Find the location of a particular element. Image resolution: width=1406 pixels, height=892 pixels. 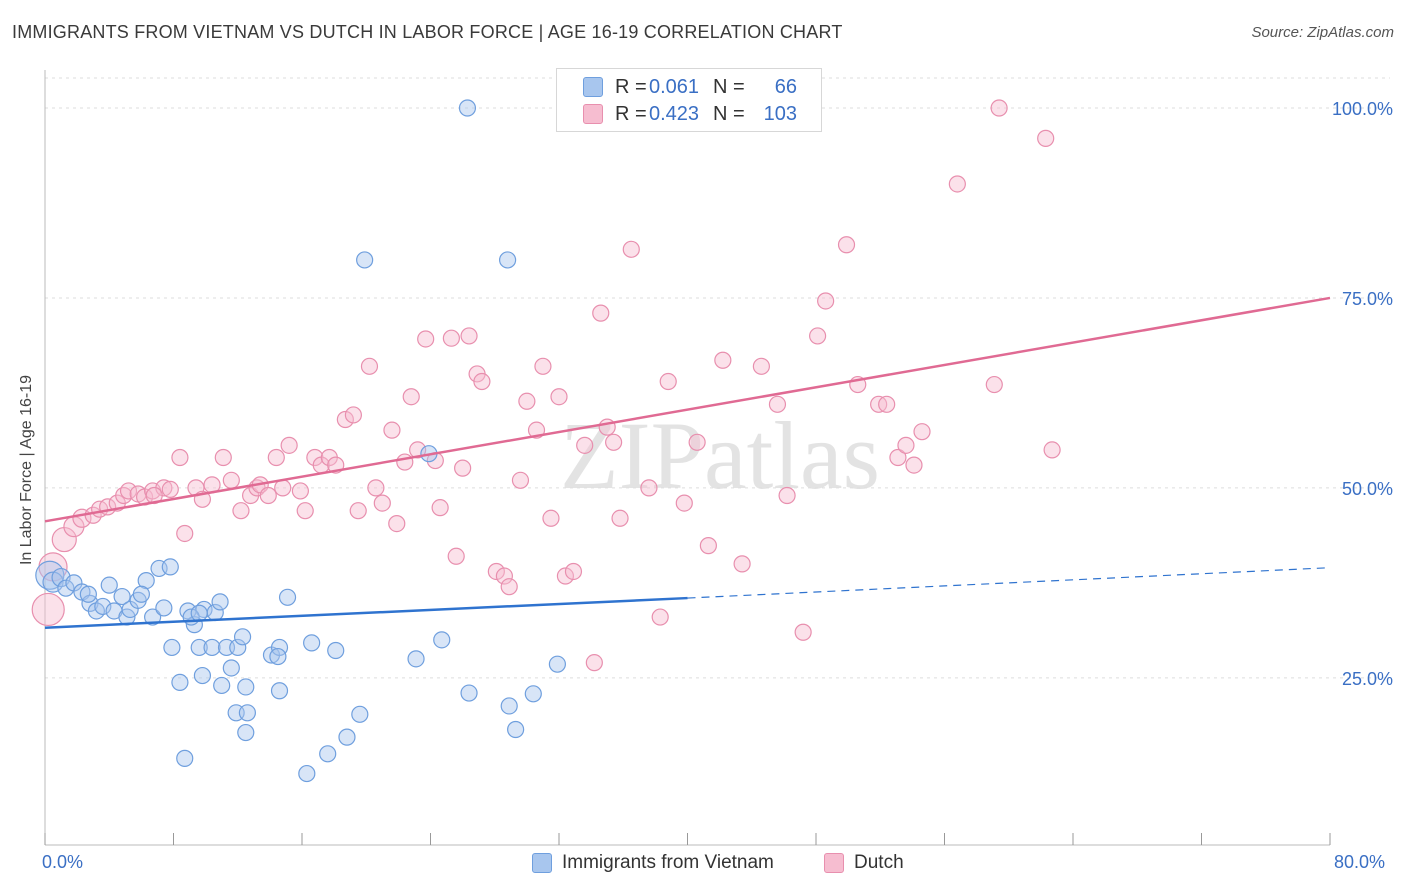

x-axis-min-label: 0.0% is located at coordinates (63, 862).